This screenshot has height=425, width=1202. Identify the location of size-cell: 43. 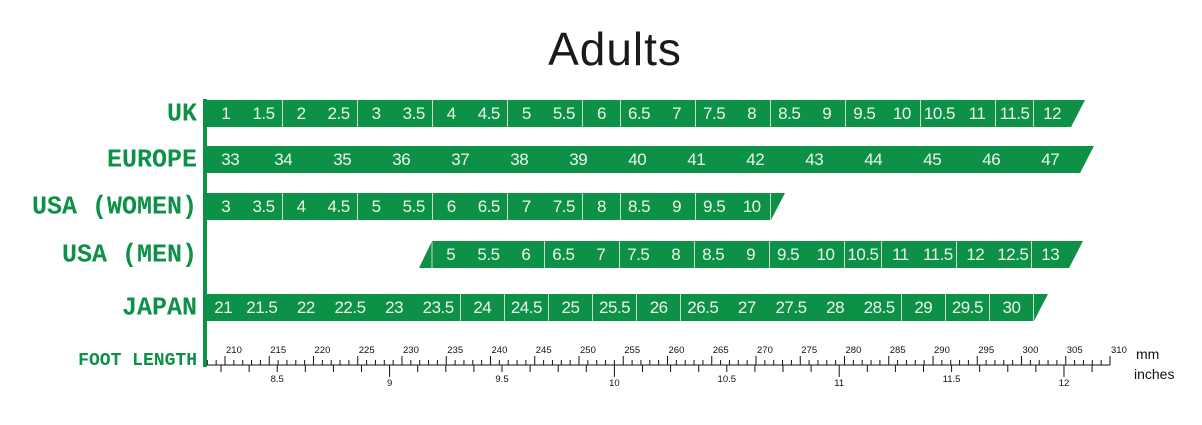
(815, 159).